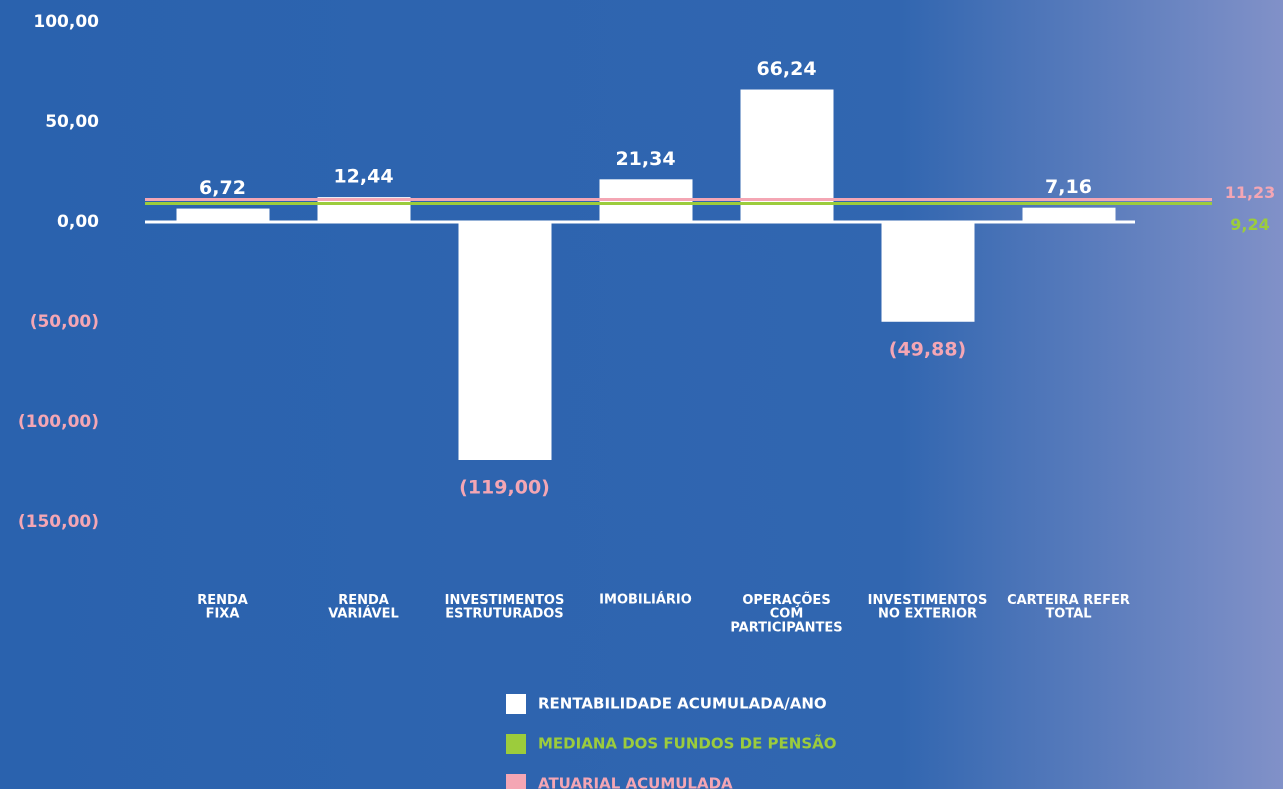  I want to click on y-tick-label: 0,00, so click(78, 222).